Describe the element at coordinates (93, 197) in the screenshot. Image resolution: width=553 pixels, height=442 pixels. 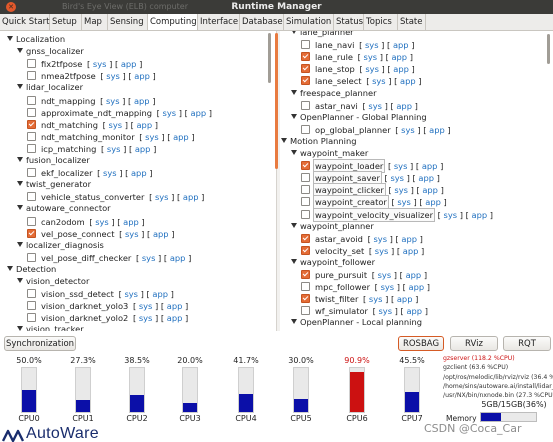
I see `tree-item-label: vehicle_status_converter` at that location.